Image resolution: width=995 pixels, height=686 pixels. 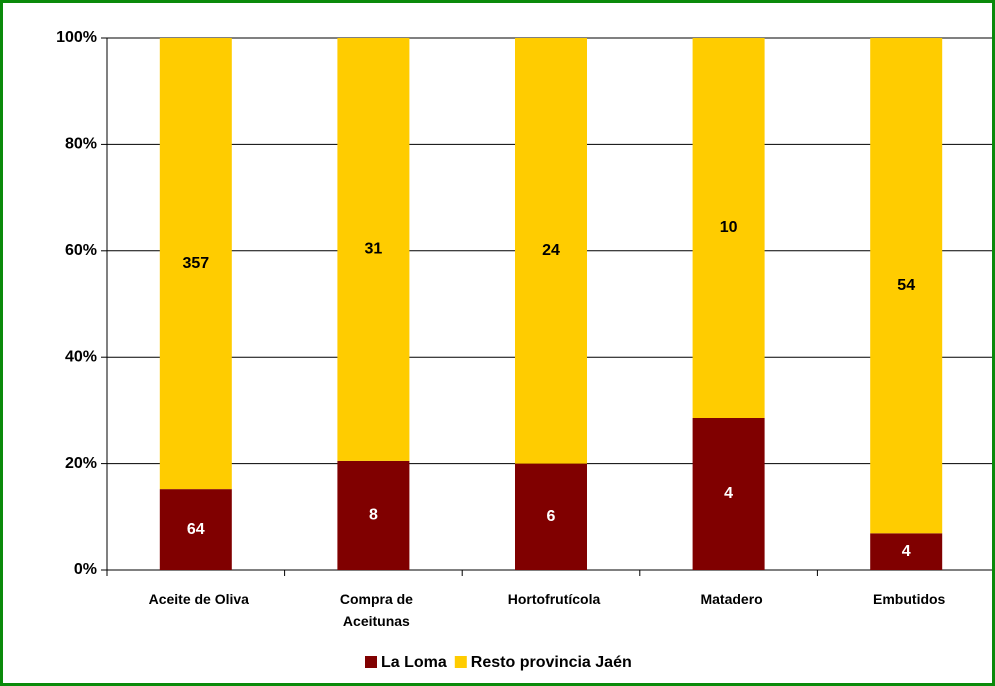 I want to click on x-tick-label: Aceite de Oliva, so click(x=198, y=599).